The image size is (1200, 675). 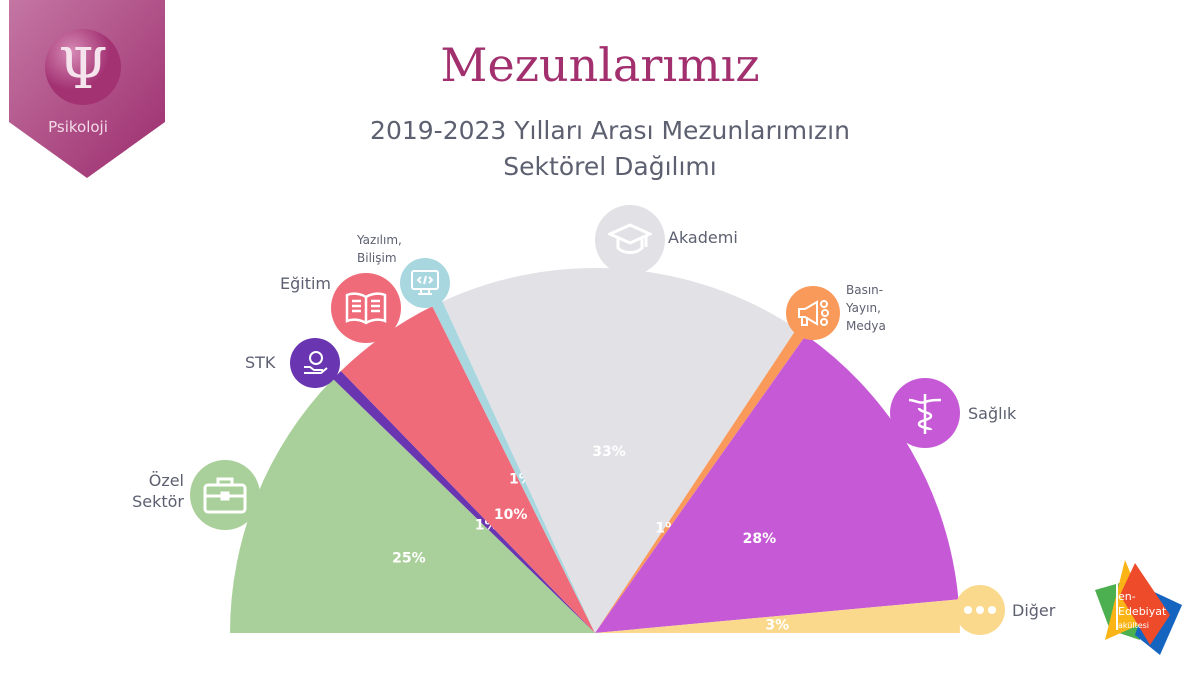 I want to click on label-saglik: Sağlık, so click(x=992, y=413).